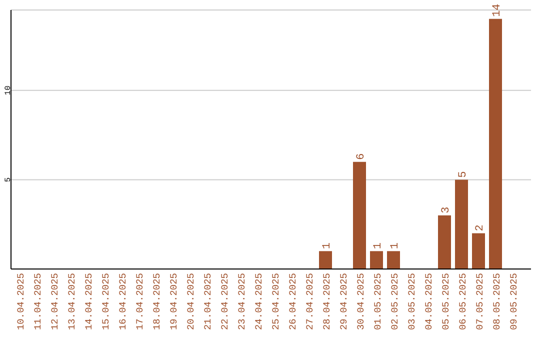 The image size is (540, 340). Describe the element at coordinates (362, 156) in the screenshot. I see `data-label: 6` at that location.